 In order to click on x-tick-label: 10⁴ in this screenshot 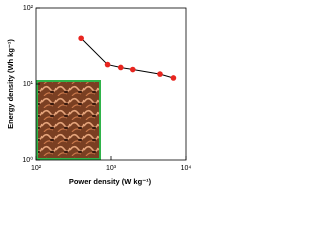, I will do `click(186, 168)`.